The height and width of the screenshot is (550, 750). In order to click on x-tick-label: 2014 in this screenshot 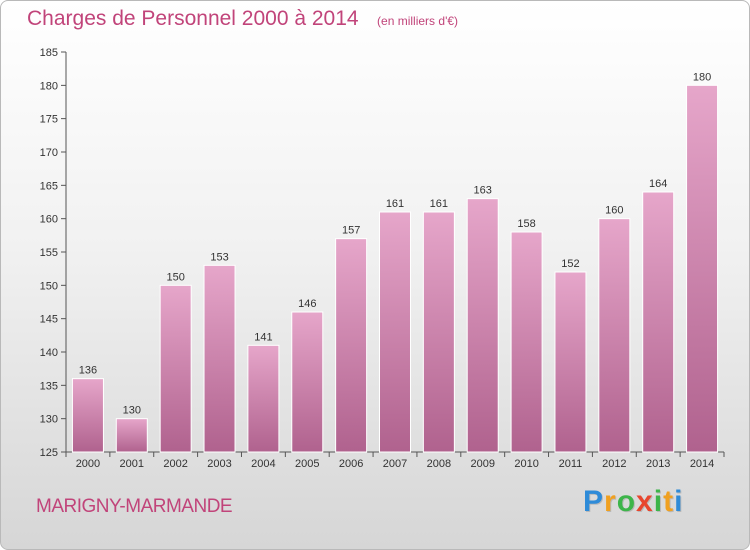, I will do `click(702, 464)`.